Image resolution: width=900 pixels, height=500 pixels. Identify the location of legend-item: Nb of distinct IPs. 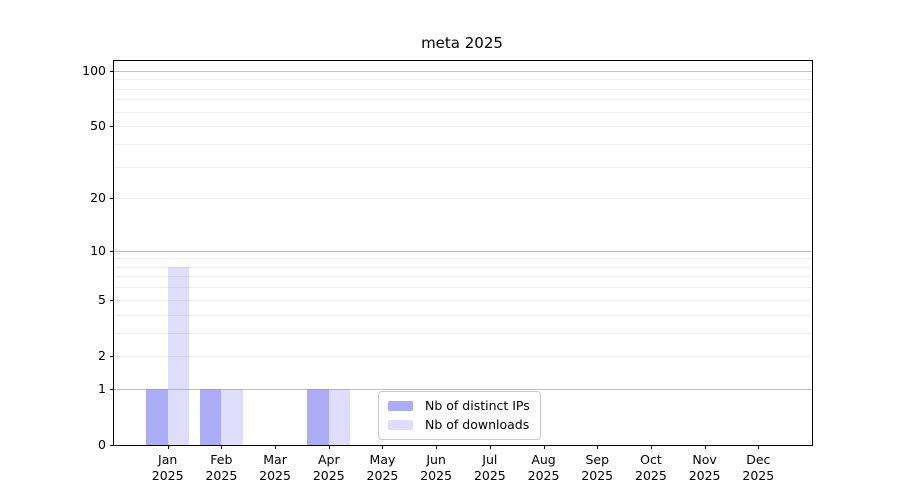
(459, 406).